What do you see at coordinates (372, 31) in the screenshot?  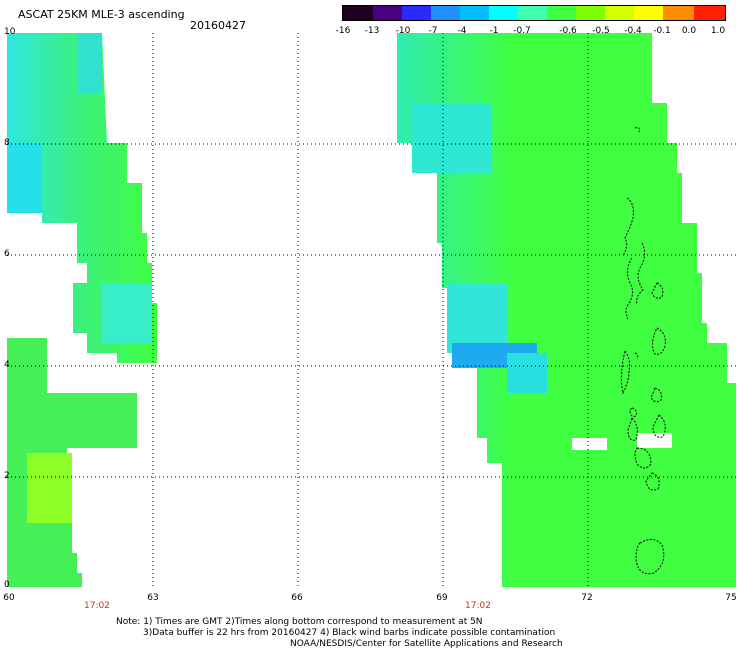 I see `colorbar-label: -13` at bounding box center [372, 31].